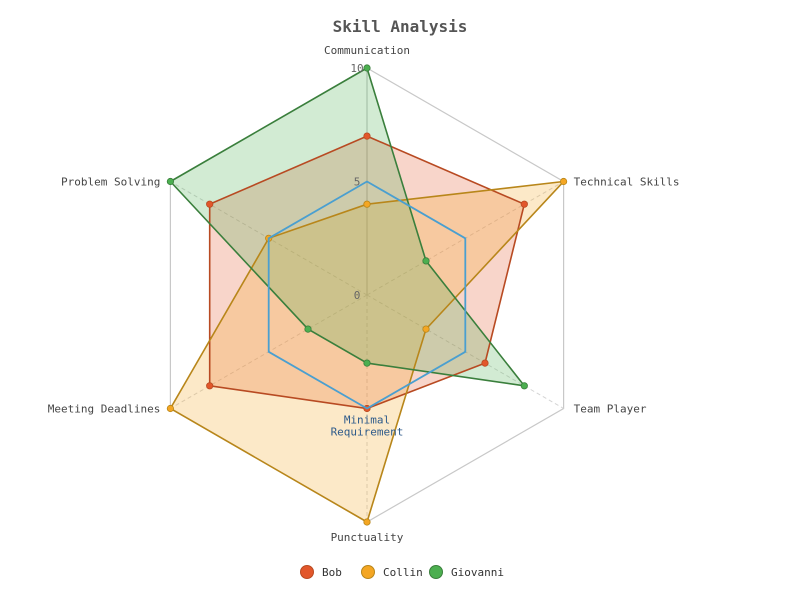 The image size is (800, 600). I want to click on axis-label: Problem Solving, so click(110, 182).